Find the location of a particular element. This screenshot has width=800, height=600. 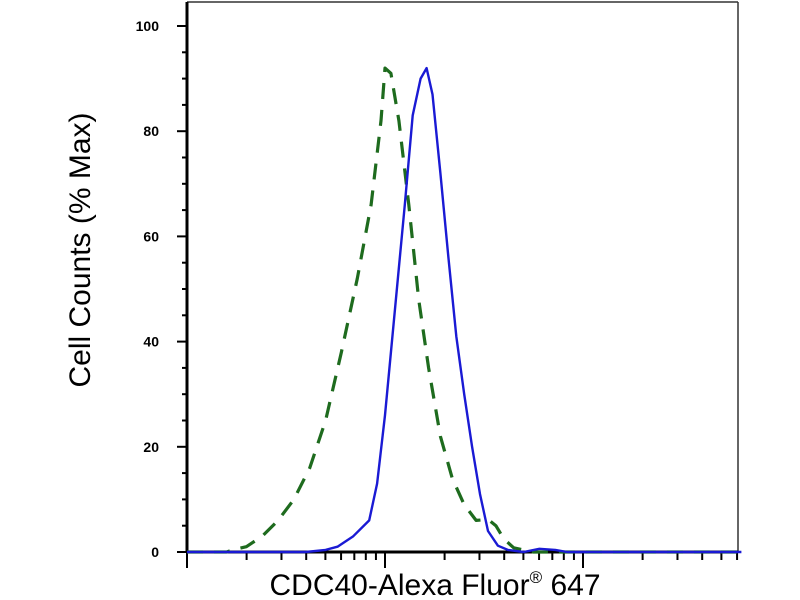

x-axis-title-registered-mark: ® is located at coordinates (536, 577).